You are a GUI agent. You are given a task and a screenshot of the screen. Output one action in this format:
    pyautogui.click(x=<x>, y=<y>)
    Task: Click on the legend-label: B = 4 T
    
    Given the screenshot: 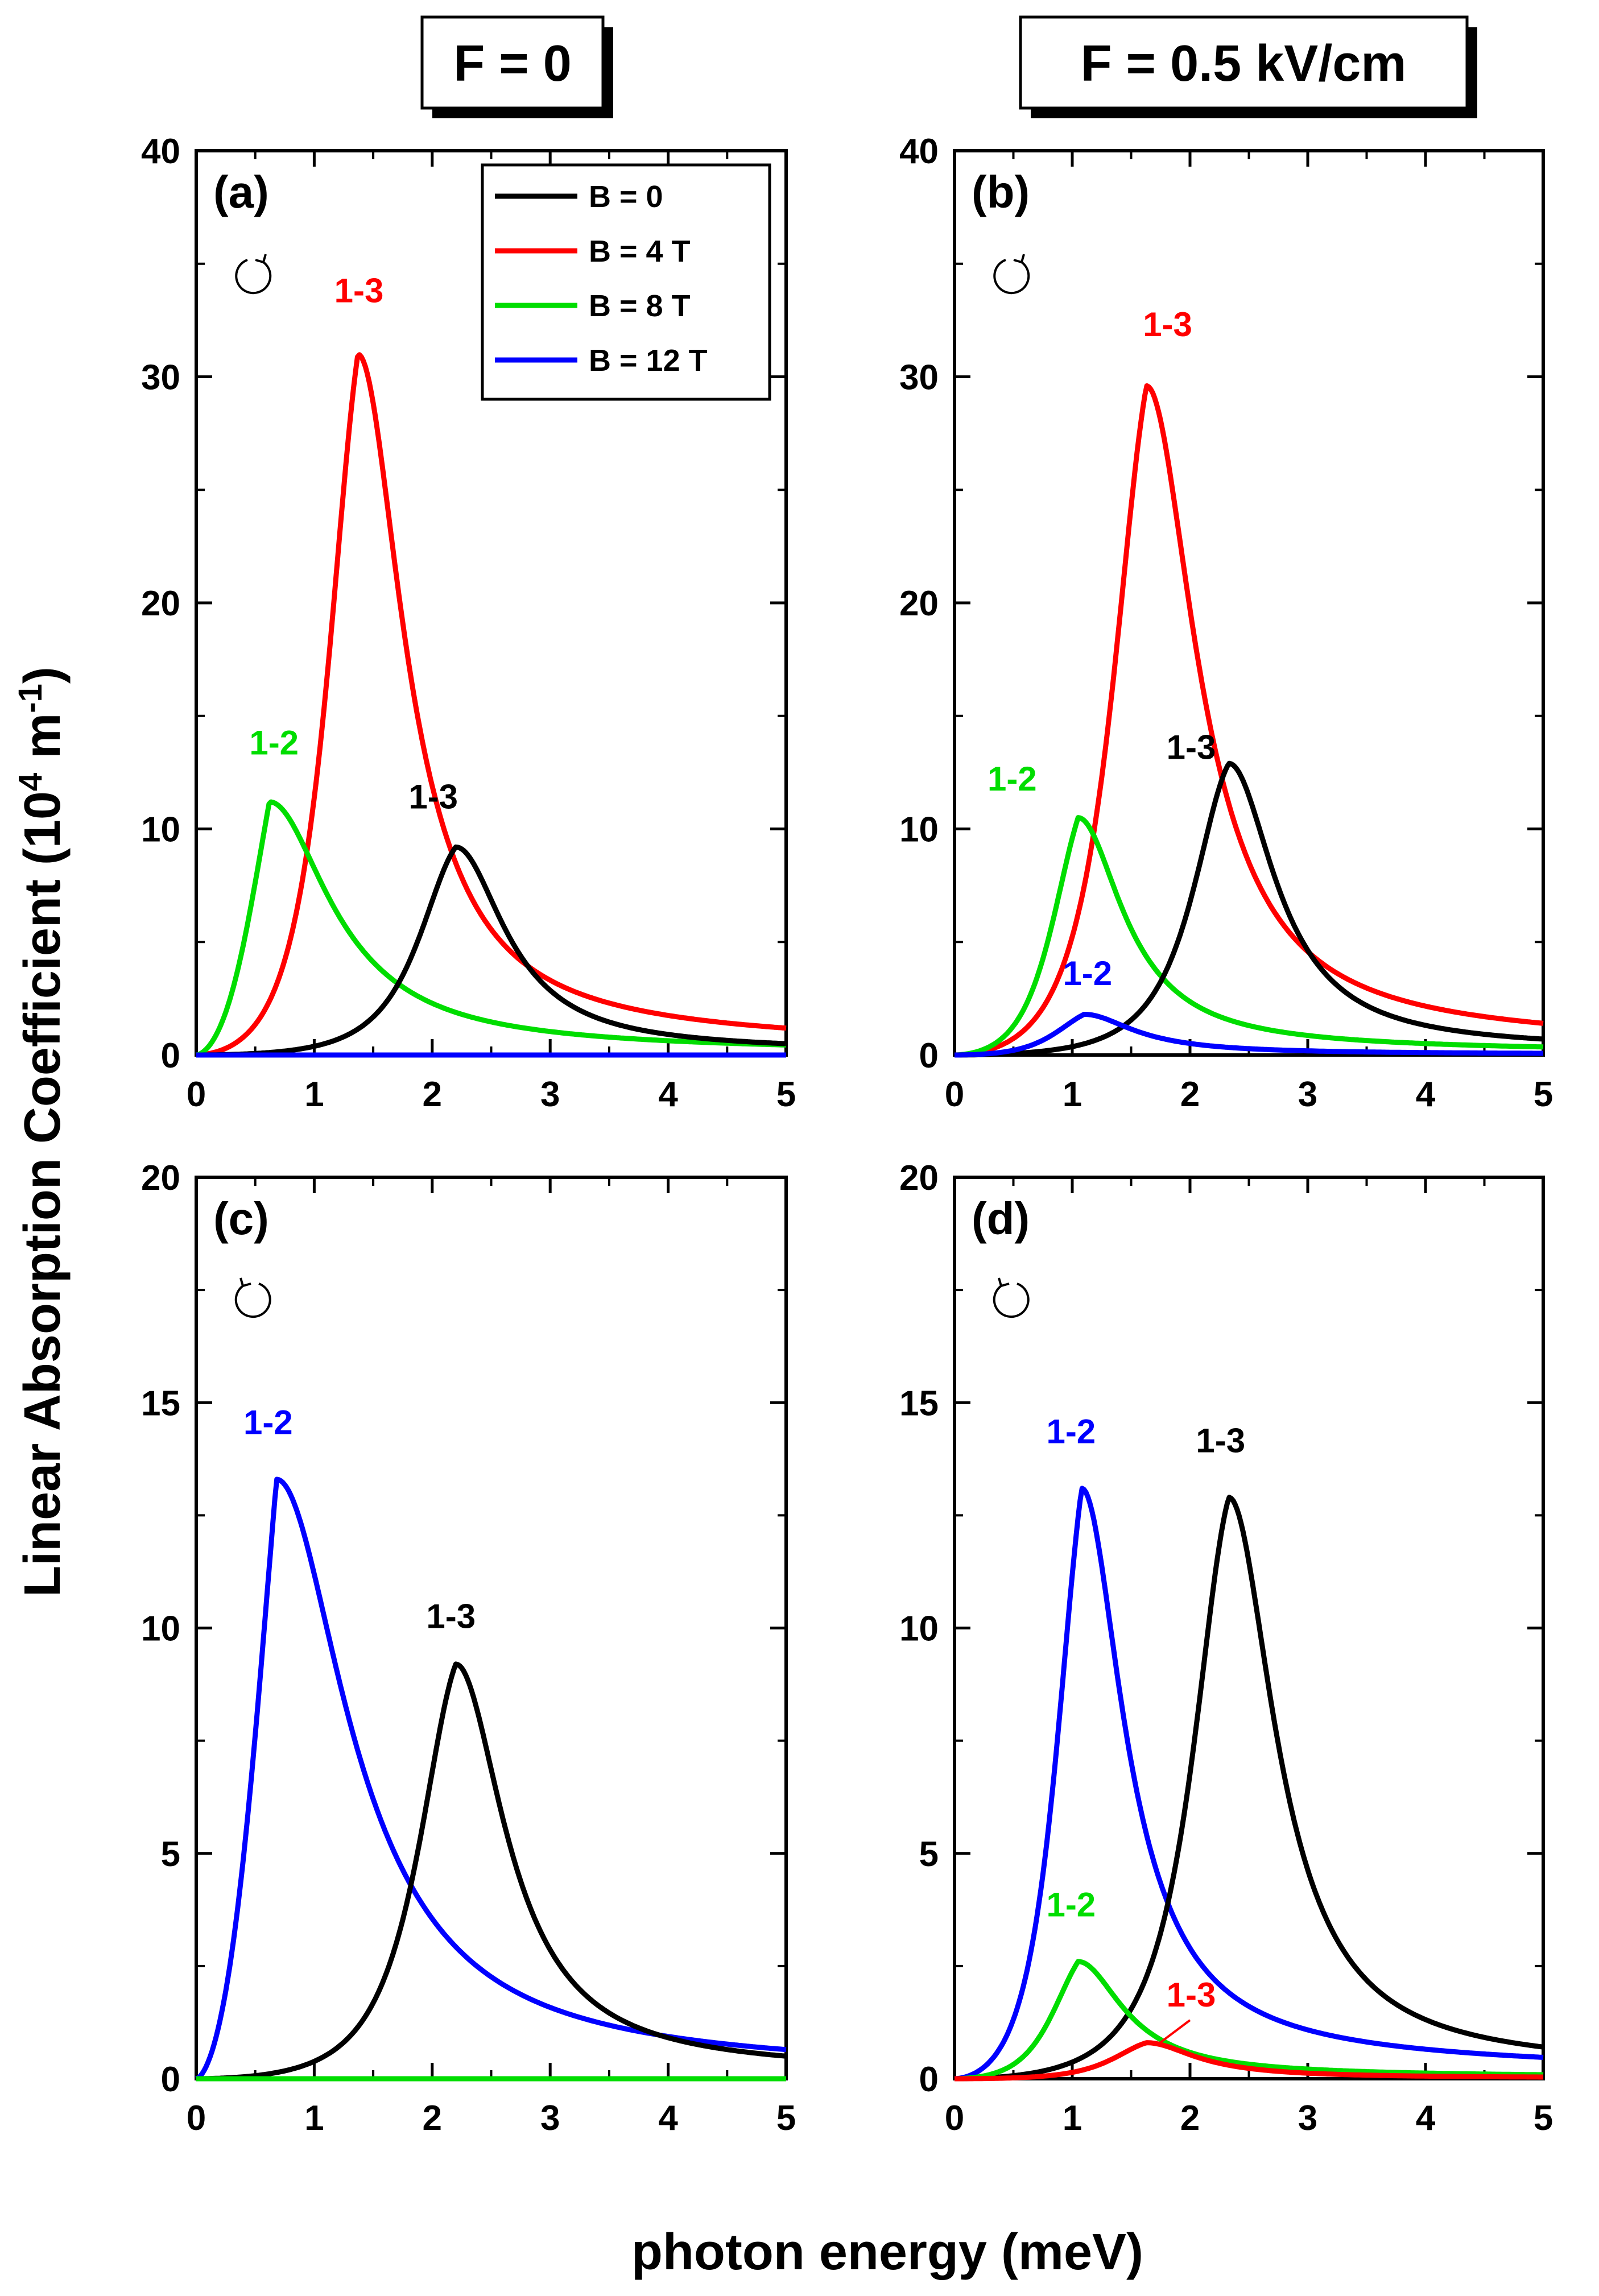 What is the action you would take?
    pyautogui.click(x=640, y=251)
    